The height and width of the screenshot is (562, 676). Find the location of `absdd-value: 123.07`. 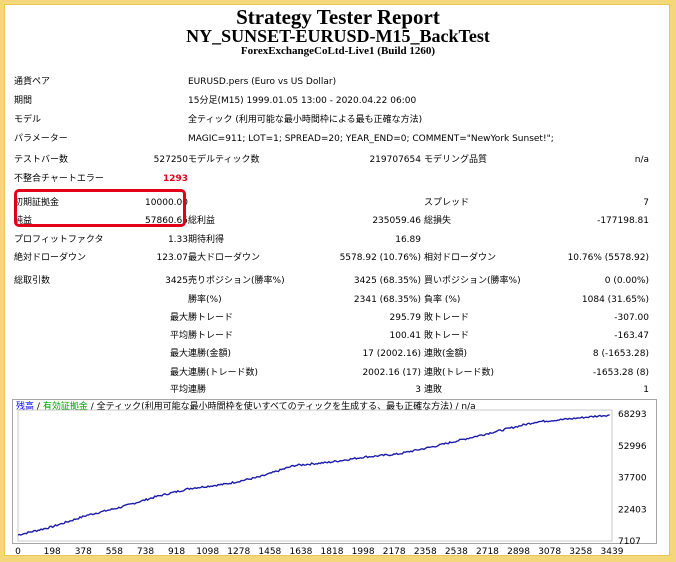

absdd-value: 123.07 is located at coordinates (172, 258).